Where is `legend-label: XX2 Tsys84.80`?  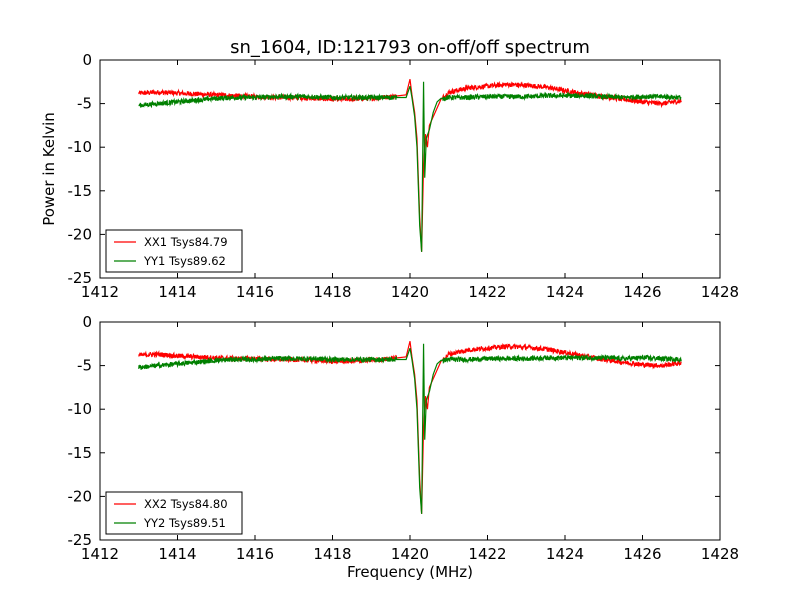
legend-label: XX2 Tsys84.80 is located at coordinates (186, 504).